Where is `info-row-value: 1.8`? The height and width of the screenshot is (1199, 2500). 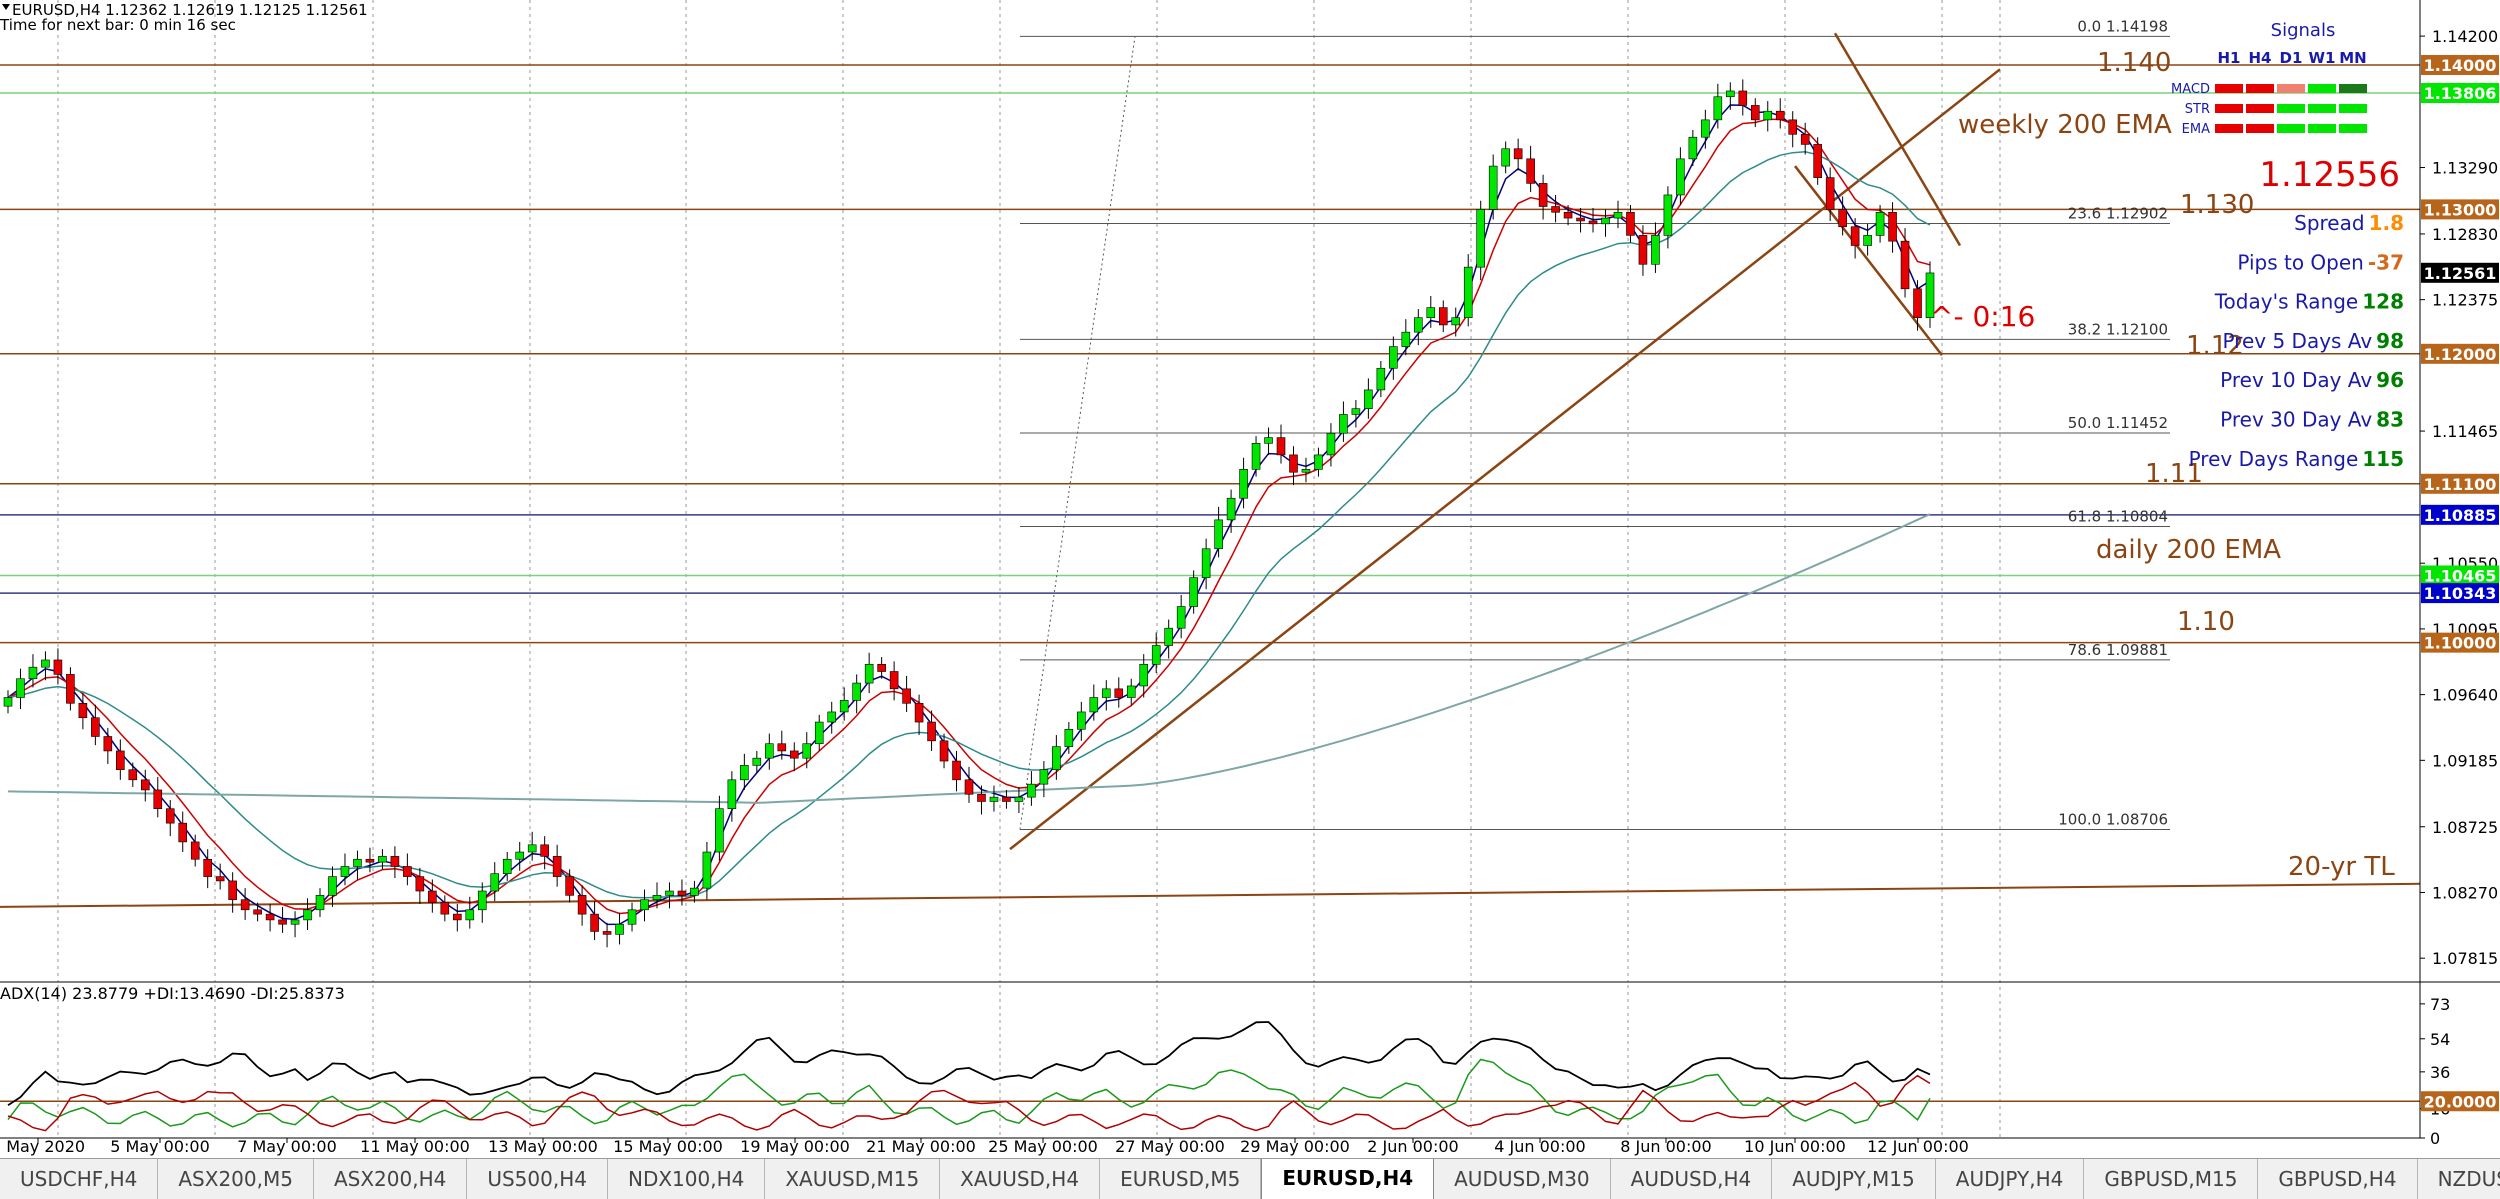 info-row-value: 1.8 is located at coordinates (2386, 223).